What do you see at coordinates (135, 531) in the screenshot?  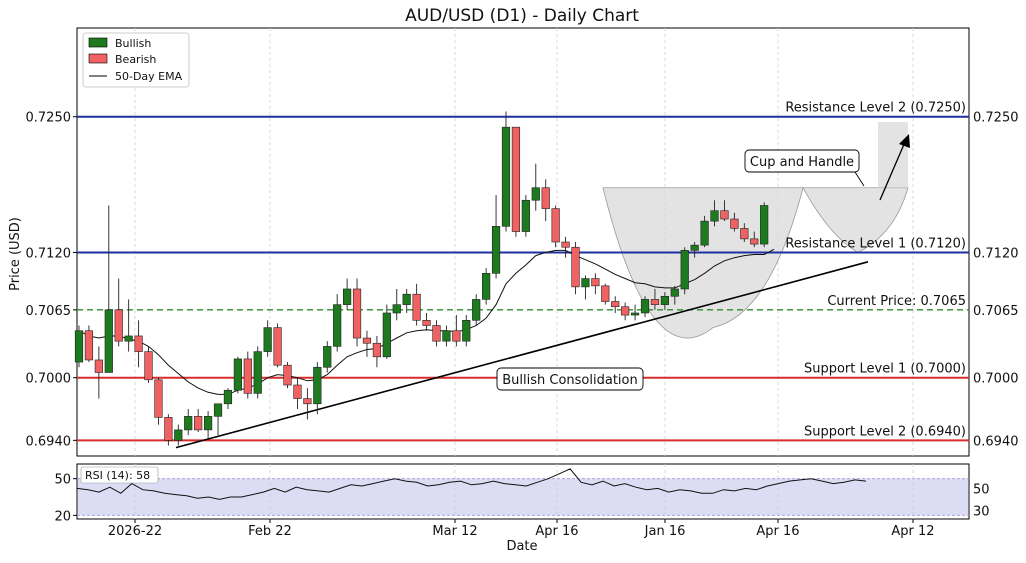 I see `x-tick-0: 2026-22` at bounding box center [135, 531].